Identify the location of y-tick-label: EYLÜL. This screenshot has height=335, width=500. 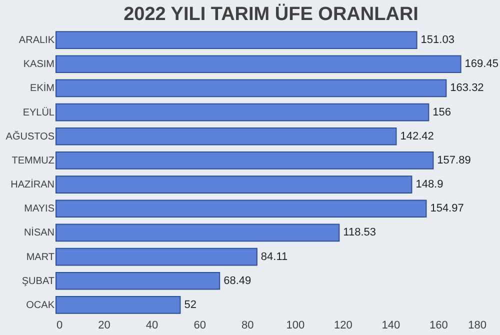
(38, 112).